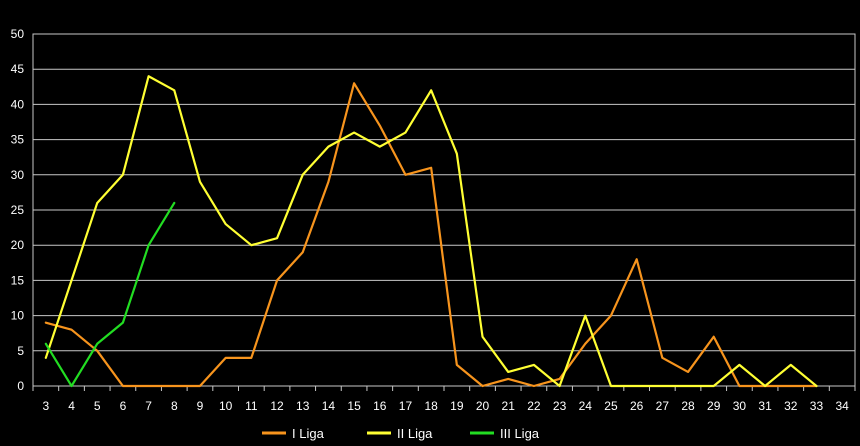  I want to click on x-tick-label: 27, so click(663, 406).